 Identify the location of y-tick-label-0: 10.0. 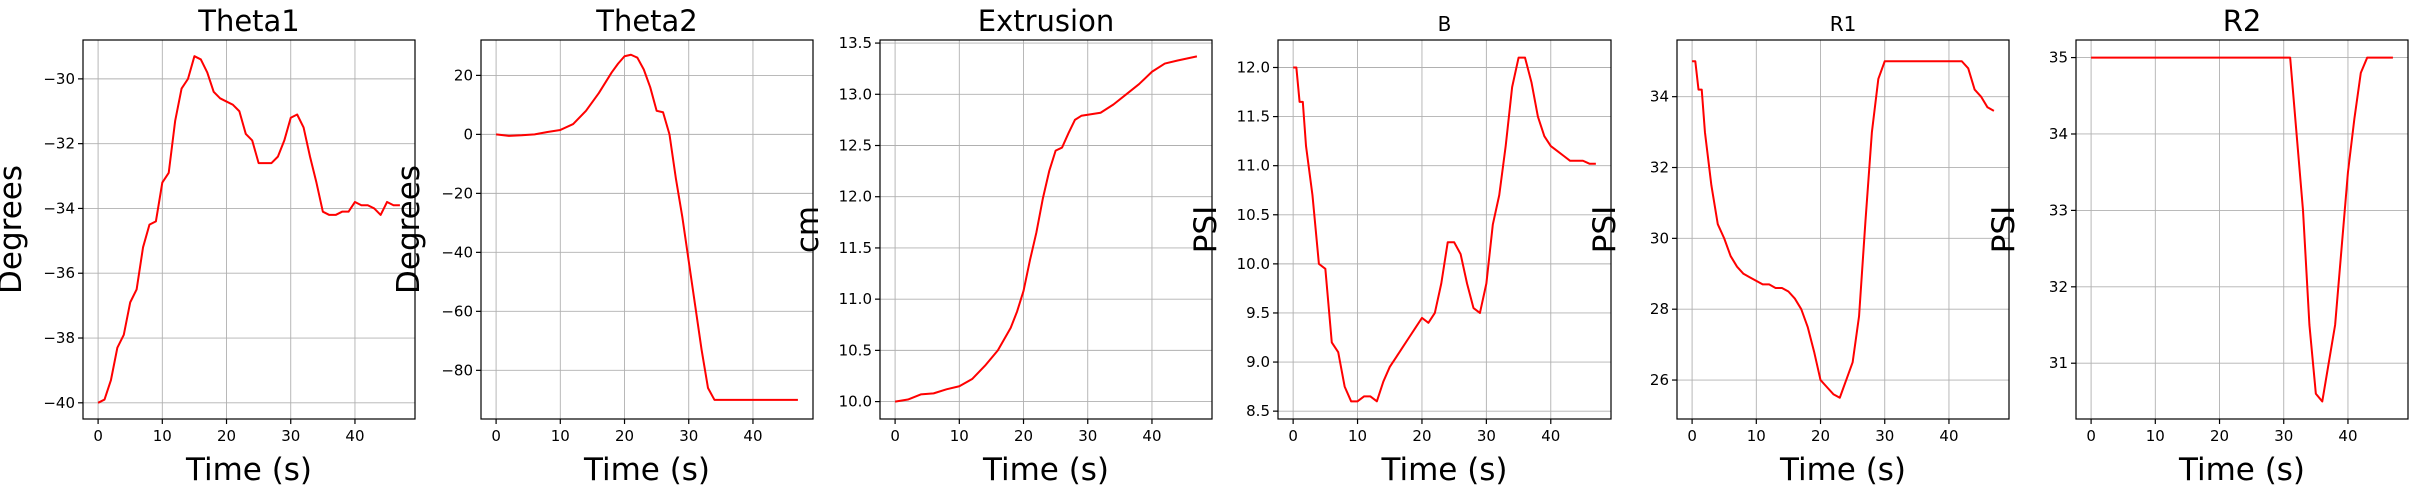
(855, 402).